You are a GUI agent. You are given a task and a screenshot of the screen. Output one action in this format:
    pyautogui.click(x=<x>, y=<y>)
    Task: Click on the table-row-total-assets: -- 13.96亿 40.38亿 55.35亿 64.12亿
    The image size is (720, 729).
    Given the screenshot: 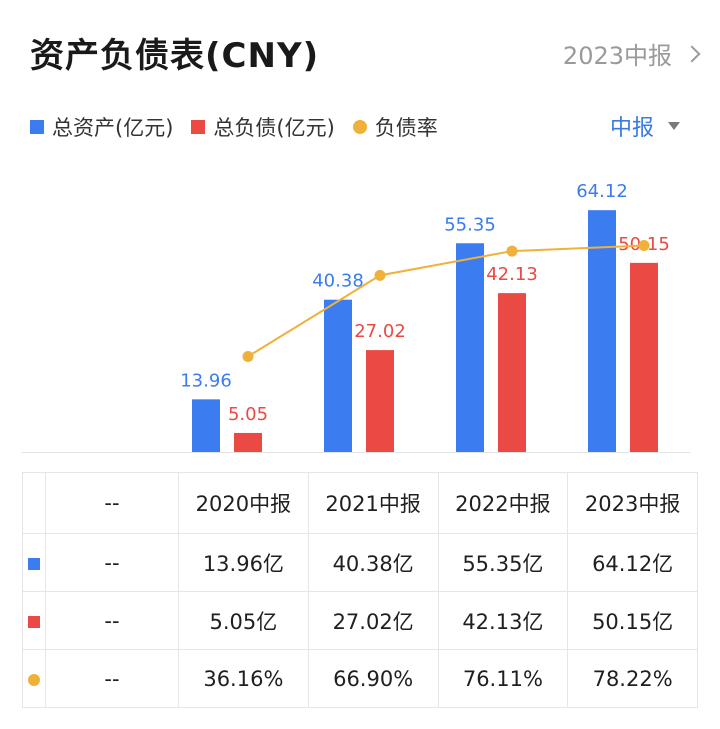 What is the action you would take?
    pyautogui.click(x=360, y=562)
    